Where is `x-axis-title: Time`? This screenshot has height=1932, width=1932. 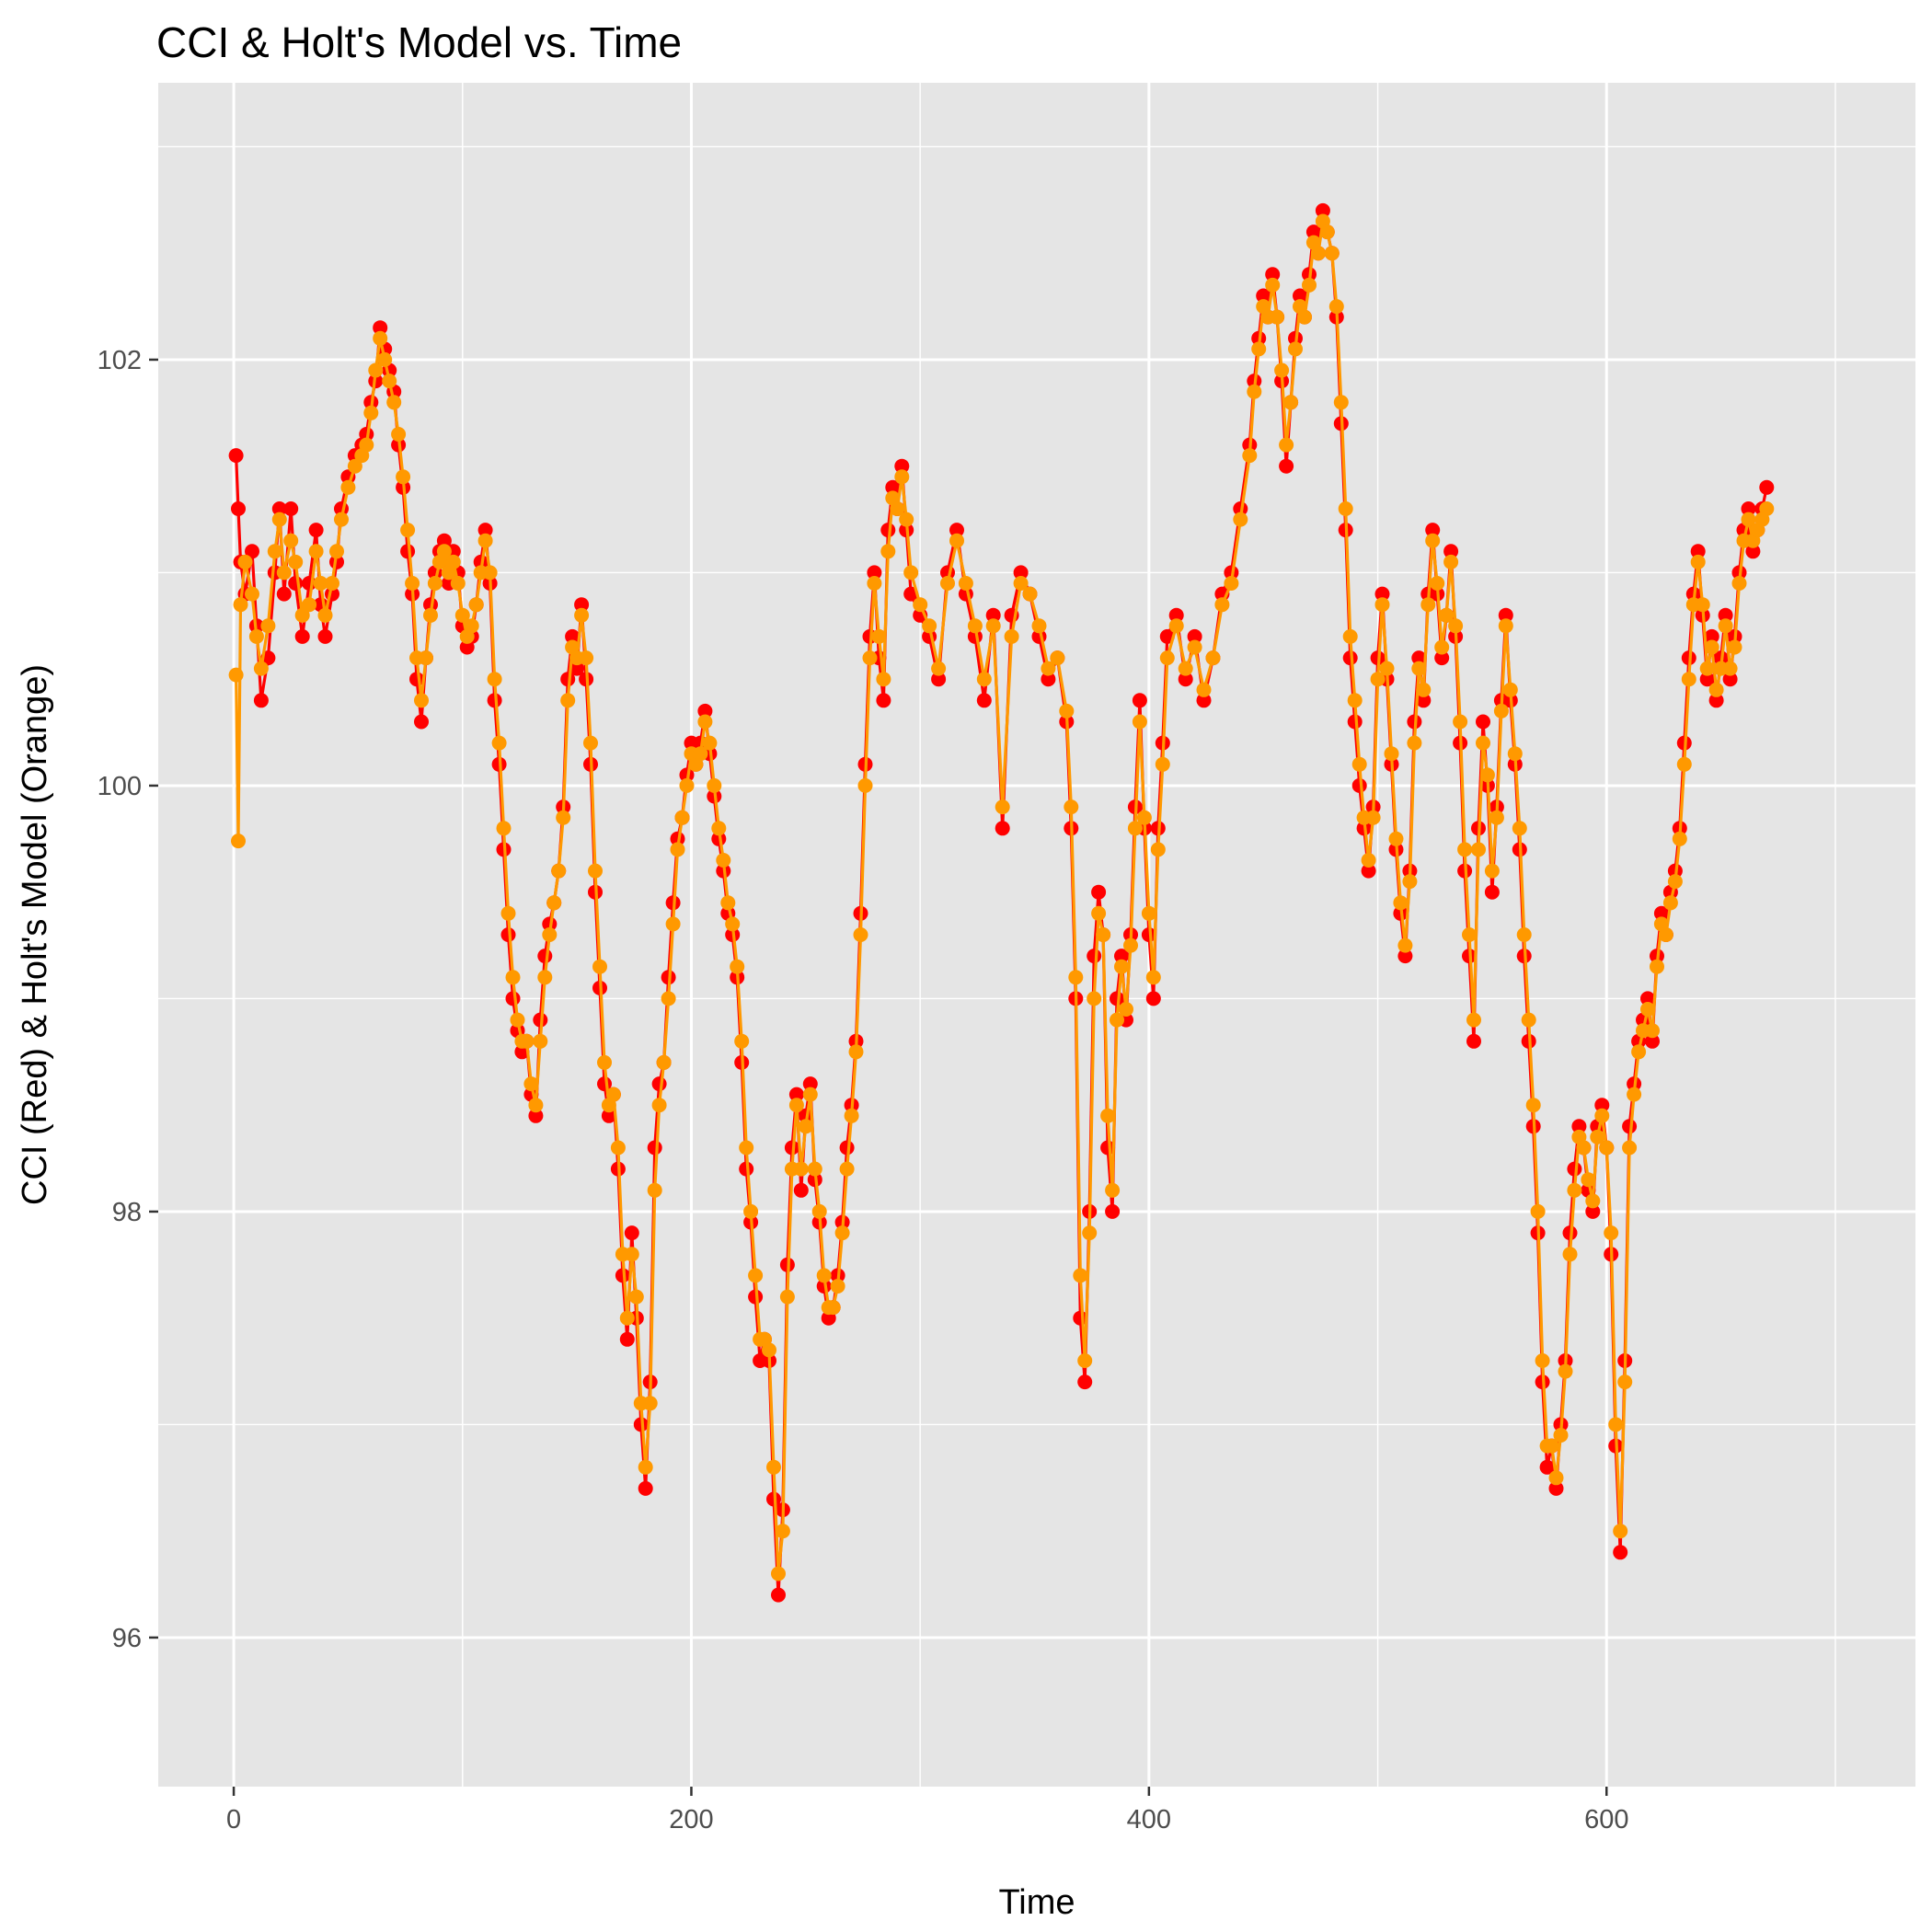
x-axis-title: Time is located at coordinates (1036, 1902).